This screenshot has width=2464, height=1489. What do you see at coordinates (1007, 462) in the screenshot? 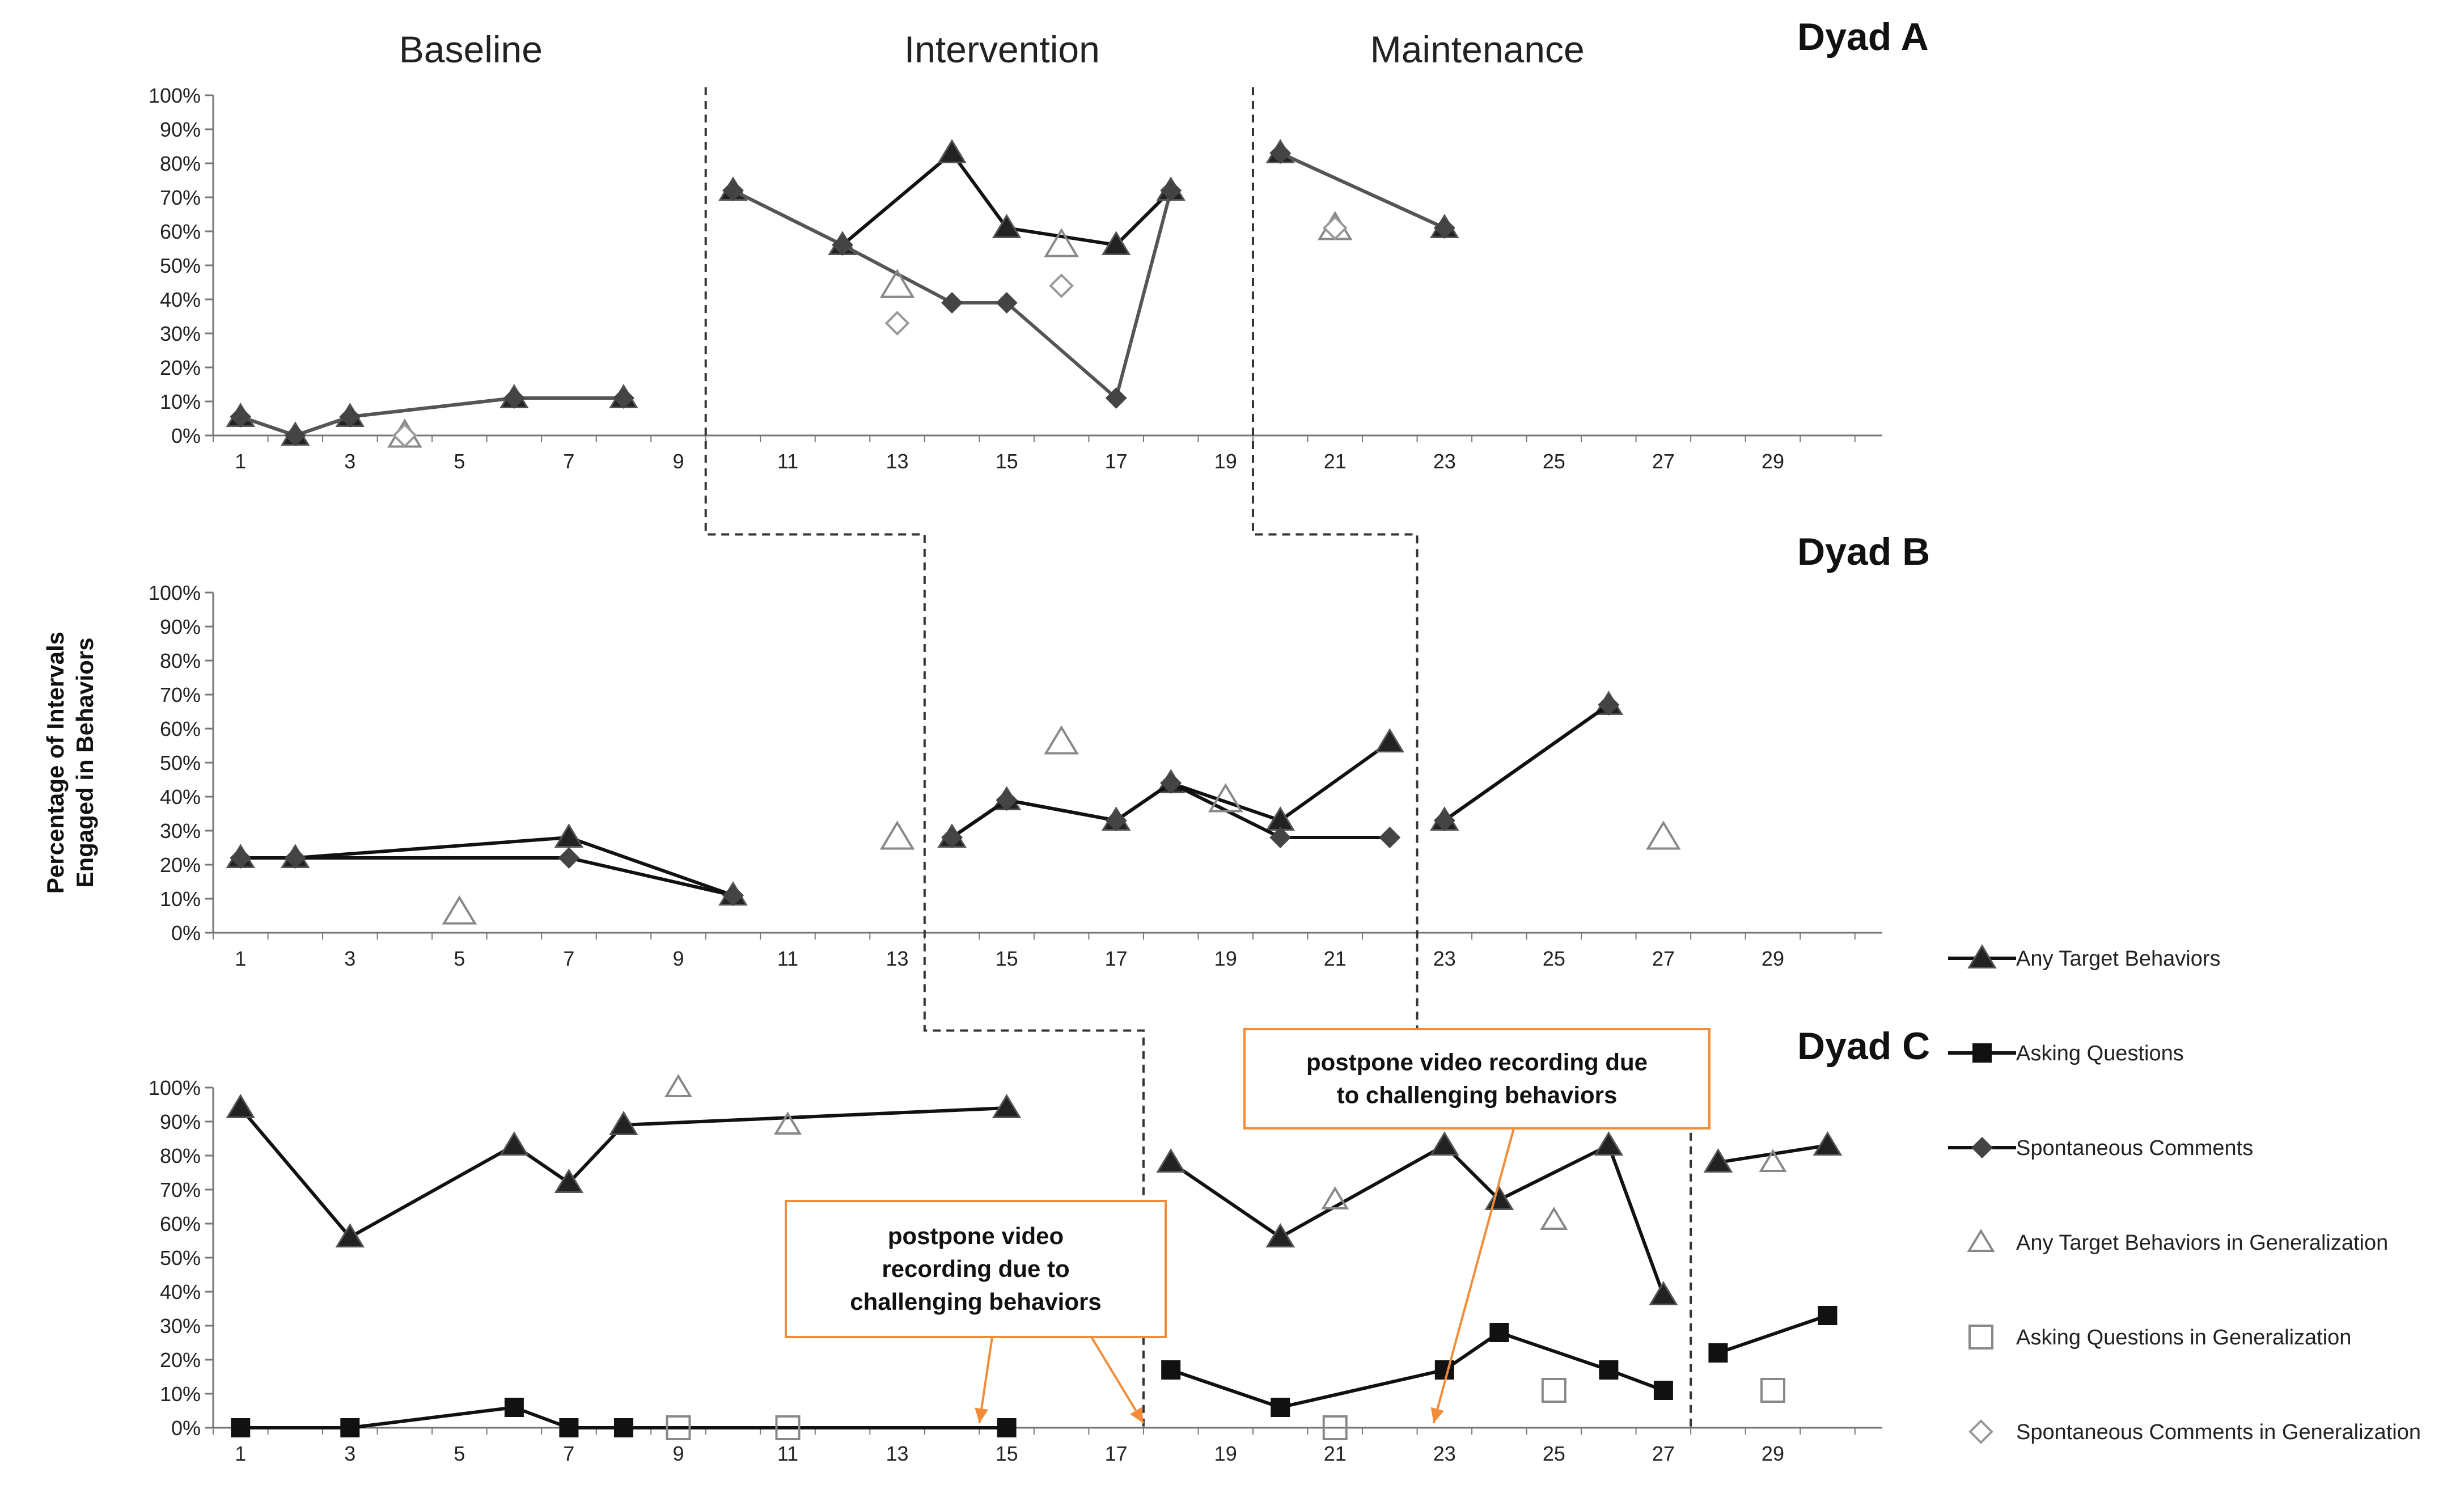
I see `x-tick-label: 15` at bounding box center [1007, 462].